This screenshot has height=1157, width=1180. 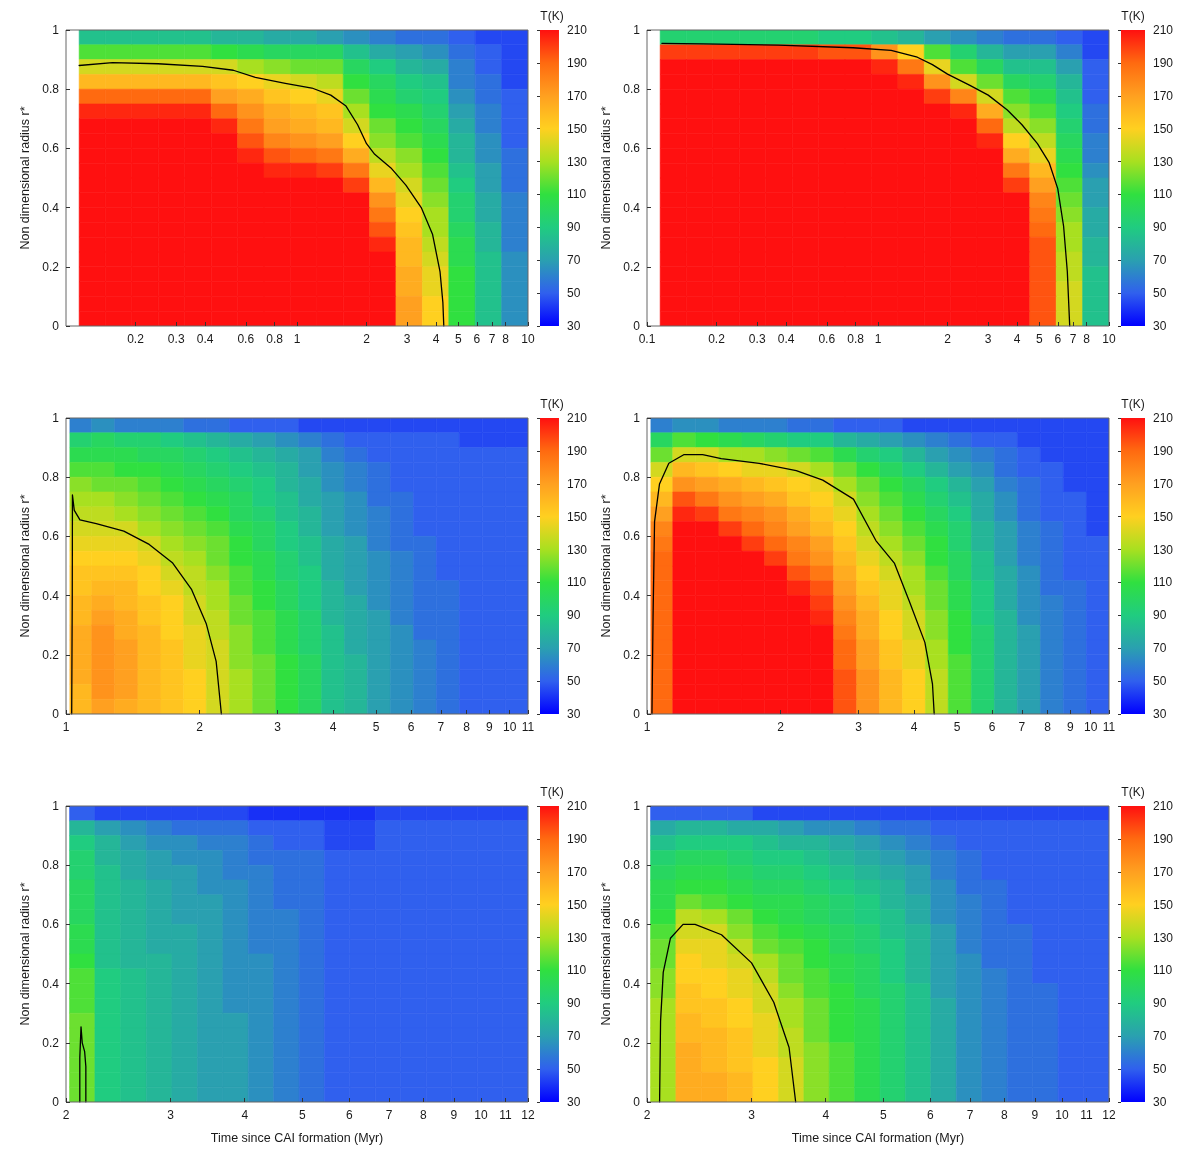 What do you see at coordinates (246, 339) in the screenshot?
I see `x-tick-label: 0.6` at bounding box center [246, 339].